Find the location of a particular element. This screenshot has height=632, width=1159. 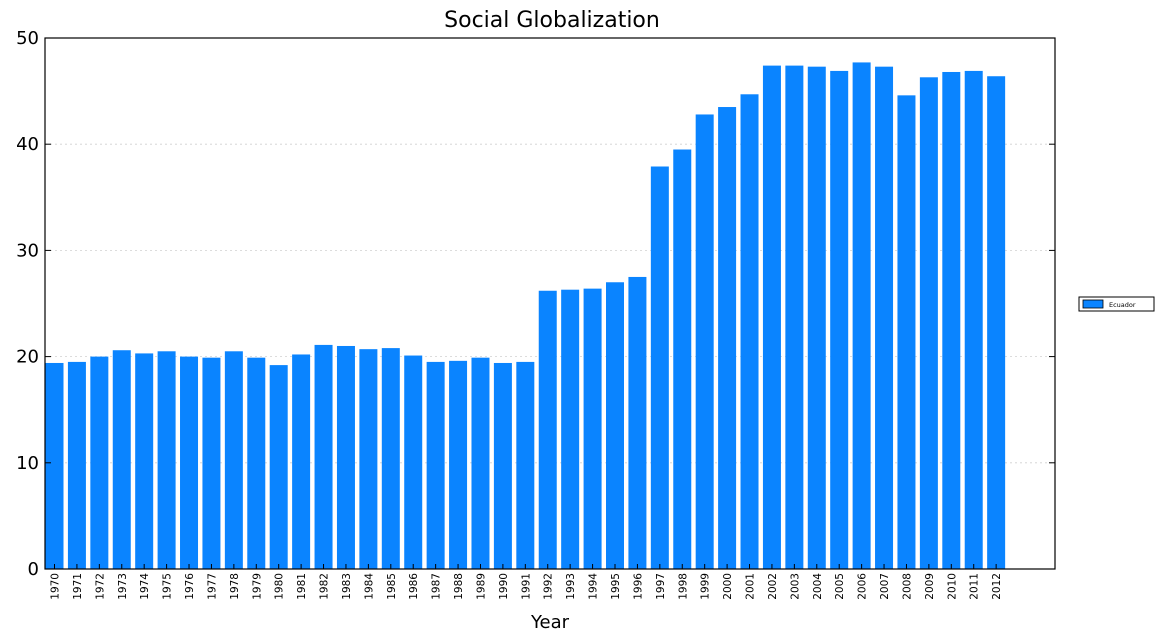

bar-2007 is located at coordinates (884, 317).